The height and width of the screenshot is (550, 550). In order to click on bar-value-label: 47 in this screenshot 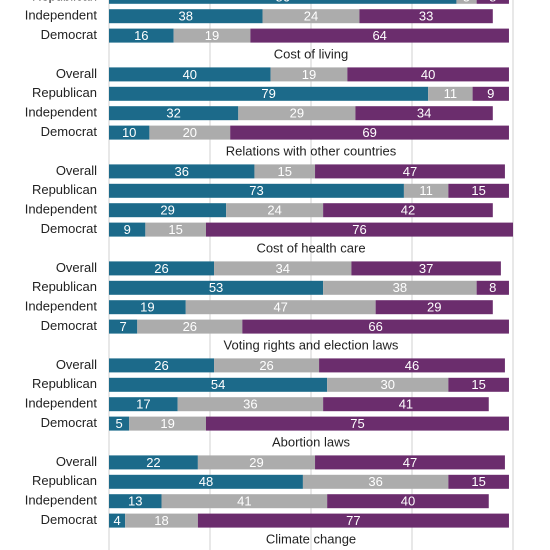, I will do `click(280, 307)`.